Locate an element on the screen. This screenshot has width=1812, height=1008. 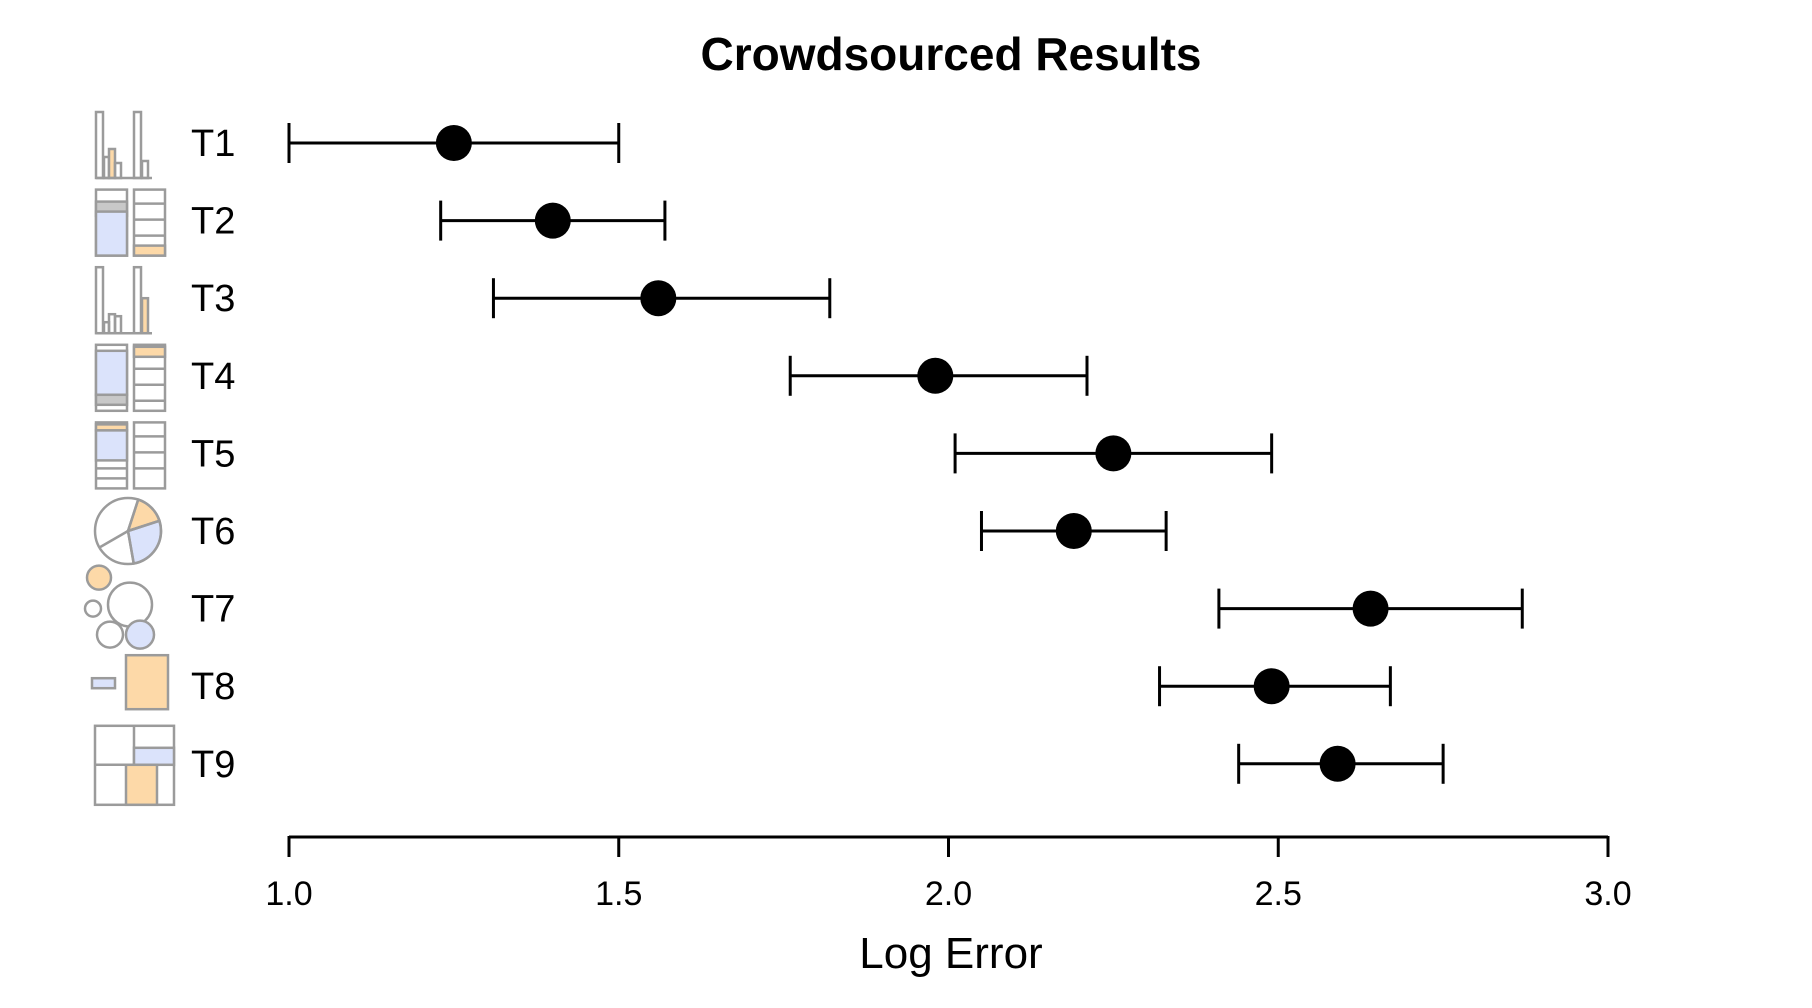
chart-title: Crowdsourced Results is located at coordinates (951, 54).